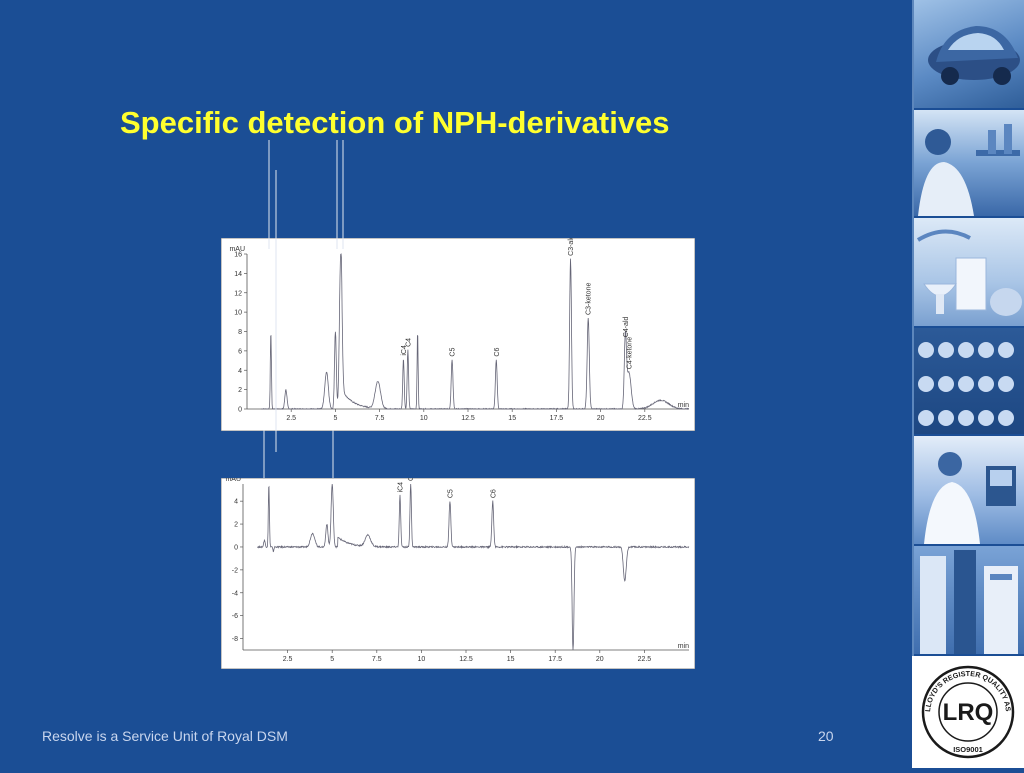 The width and height of the screenshot is (1024, 773). I want to click on scientist-icon, so click(969, 170).